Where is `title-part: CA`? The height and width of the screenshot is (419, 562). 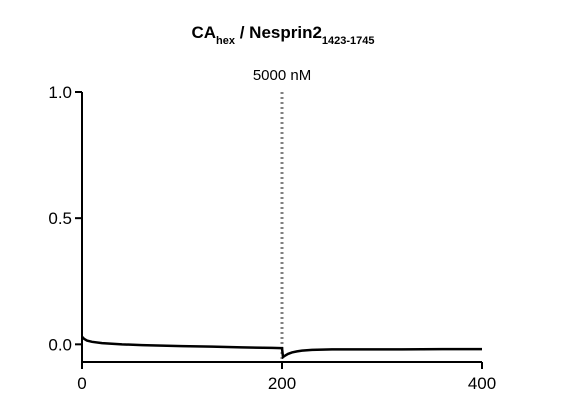 title-part: CA is located at coordinates (203, 32).